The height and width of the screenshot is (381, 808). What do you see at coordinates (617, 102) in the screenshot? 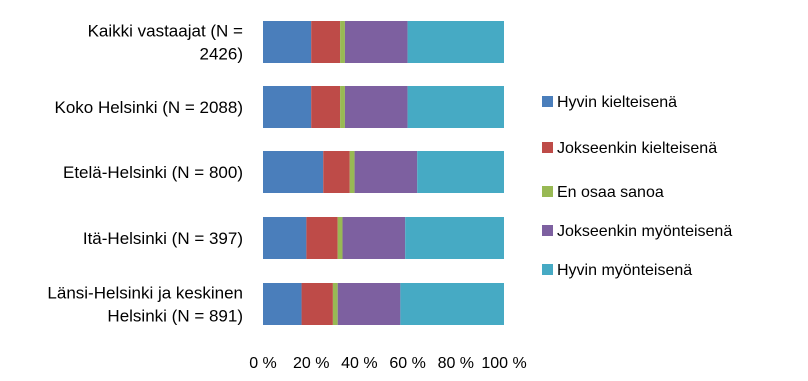
I see `legend-label-1: Hyvin kielteisenä` at bounding box center [617, 102].